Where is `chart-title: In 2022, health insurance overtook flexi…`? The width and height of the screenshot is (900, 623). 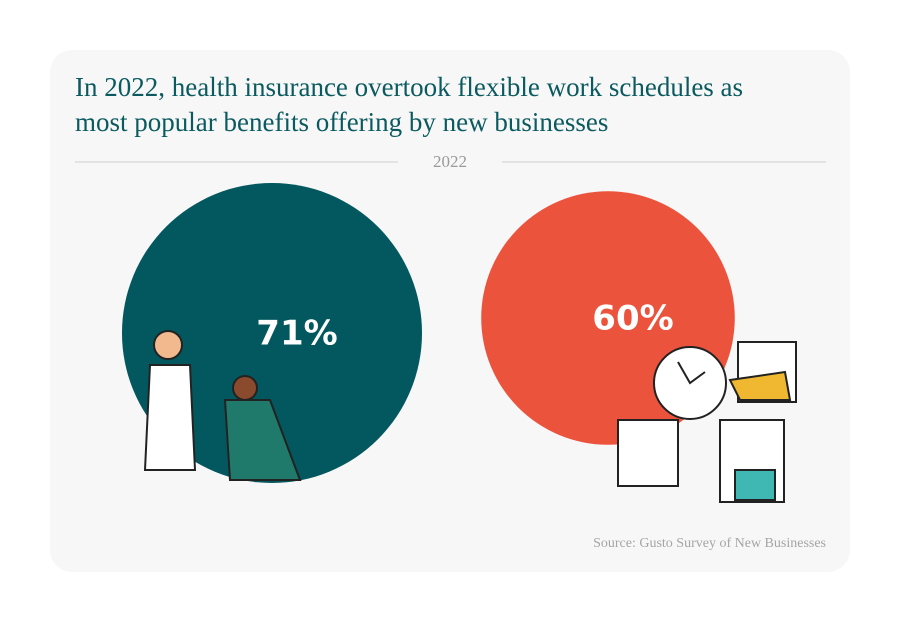
chart-title: In 2022, health insurance overtook flexi… is located at coordinates (409, 104).